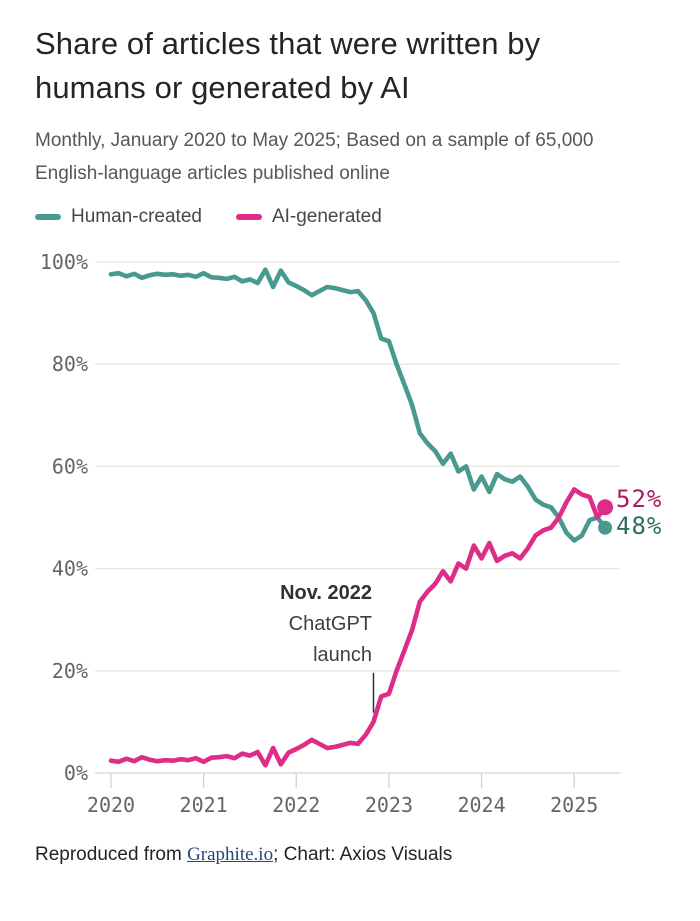 This screenshot has height=921, width=700. Describe the element at coordinates (605, 527) in the screenshot. I see `end-dot-human-created` at that location.